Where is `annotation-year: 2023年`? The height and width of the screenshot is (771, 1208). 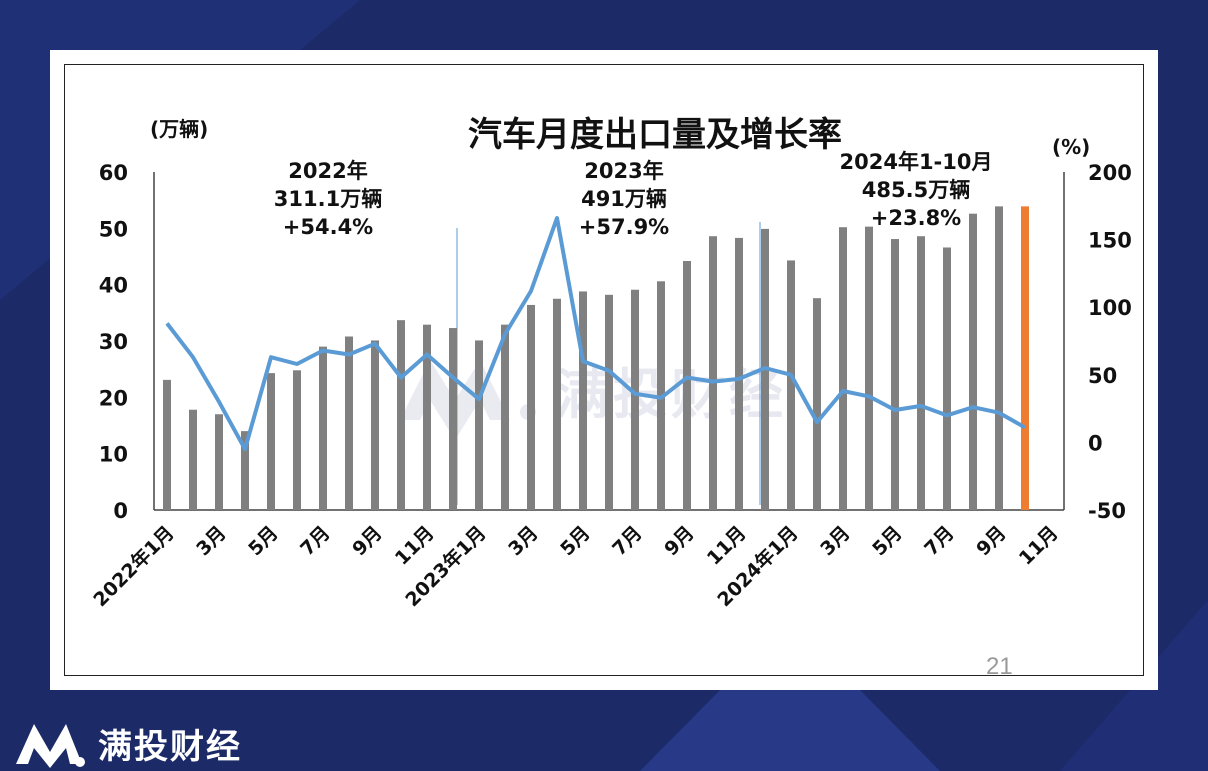
annotation-year: 2023年 is located at coordinates (623, 171).